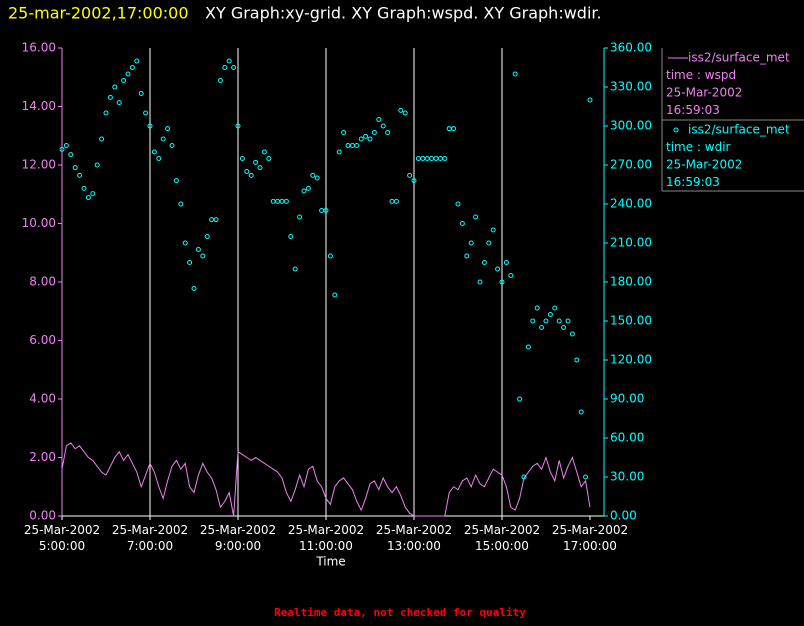 The width and height of the screenshot is (804, 626). Describe the element at coordinates (739, 58) in the screenshot. I see `legend-name: iss2/surface_met` at that location.